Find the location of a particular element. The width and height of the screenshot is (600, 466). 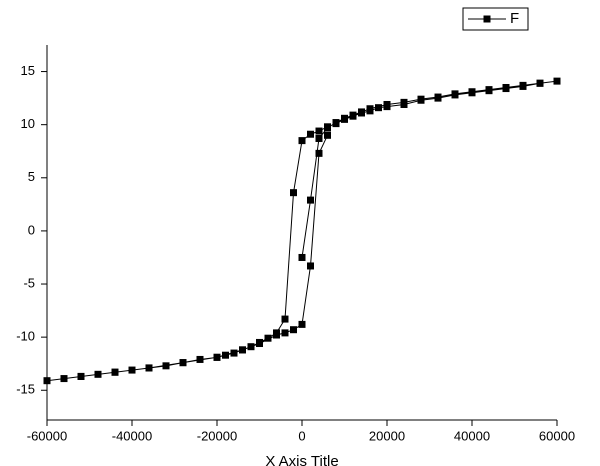

x-tick-label: 40000 is located at coordinates (472, 435).